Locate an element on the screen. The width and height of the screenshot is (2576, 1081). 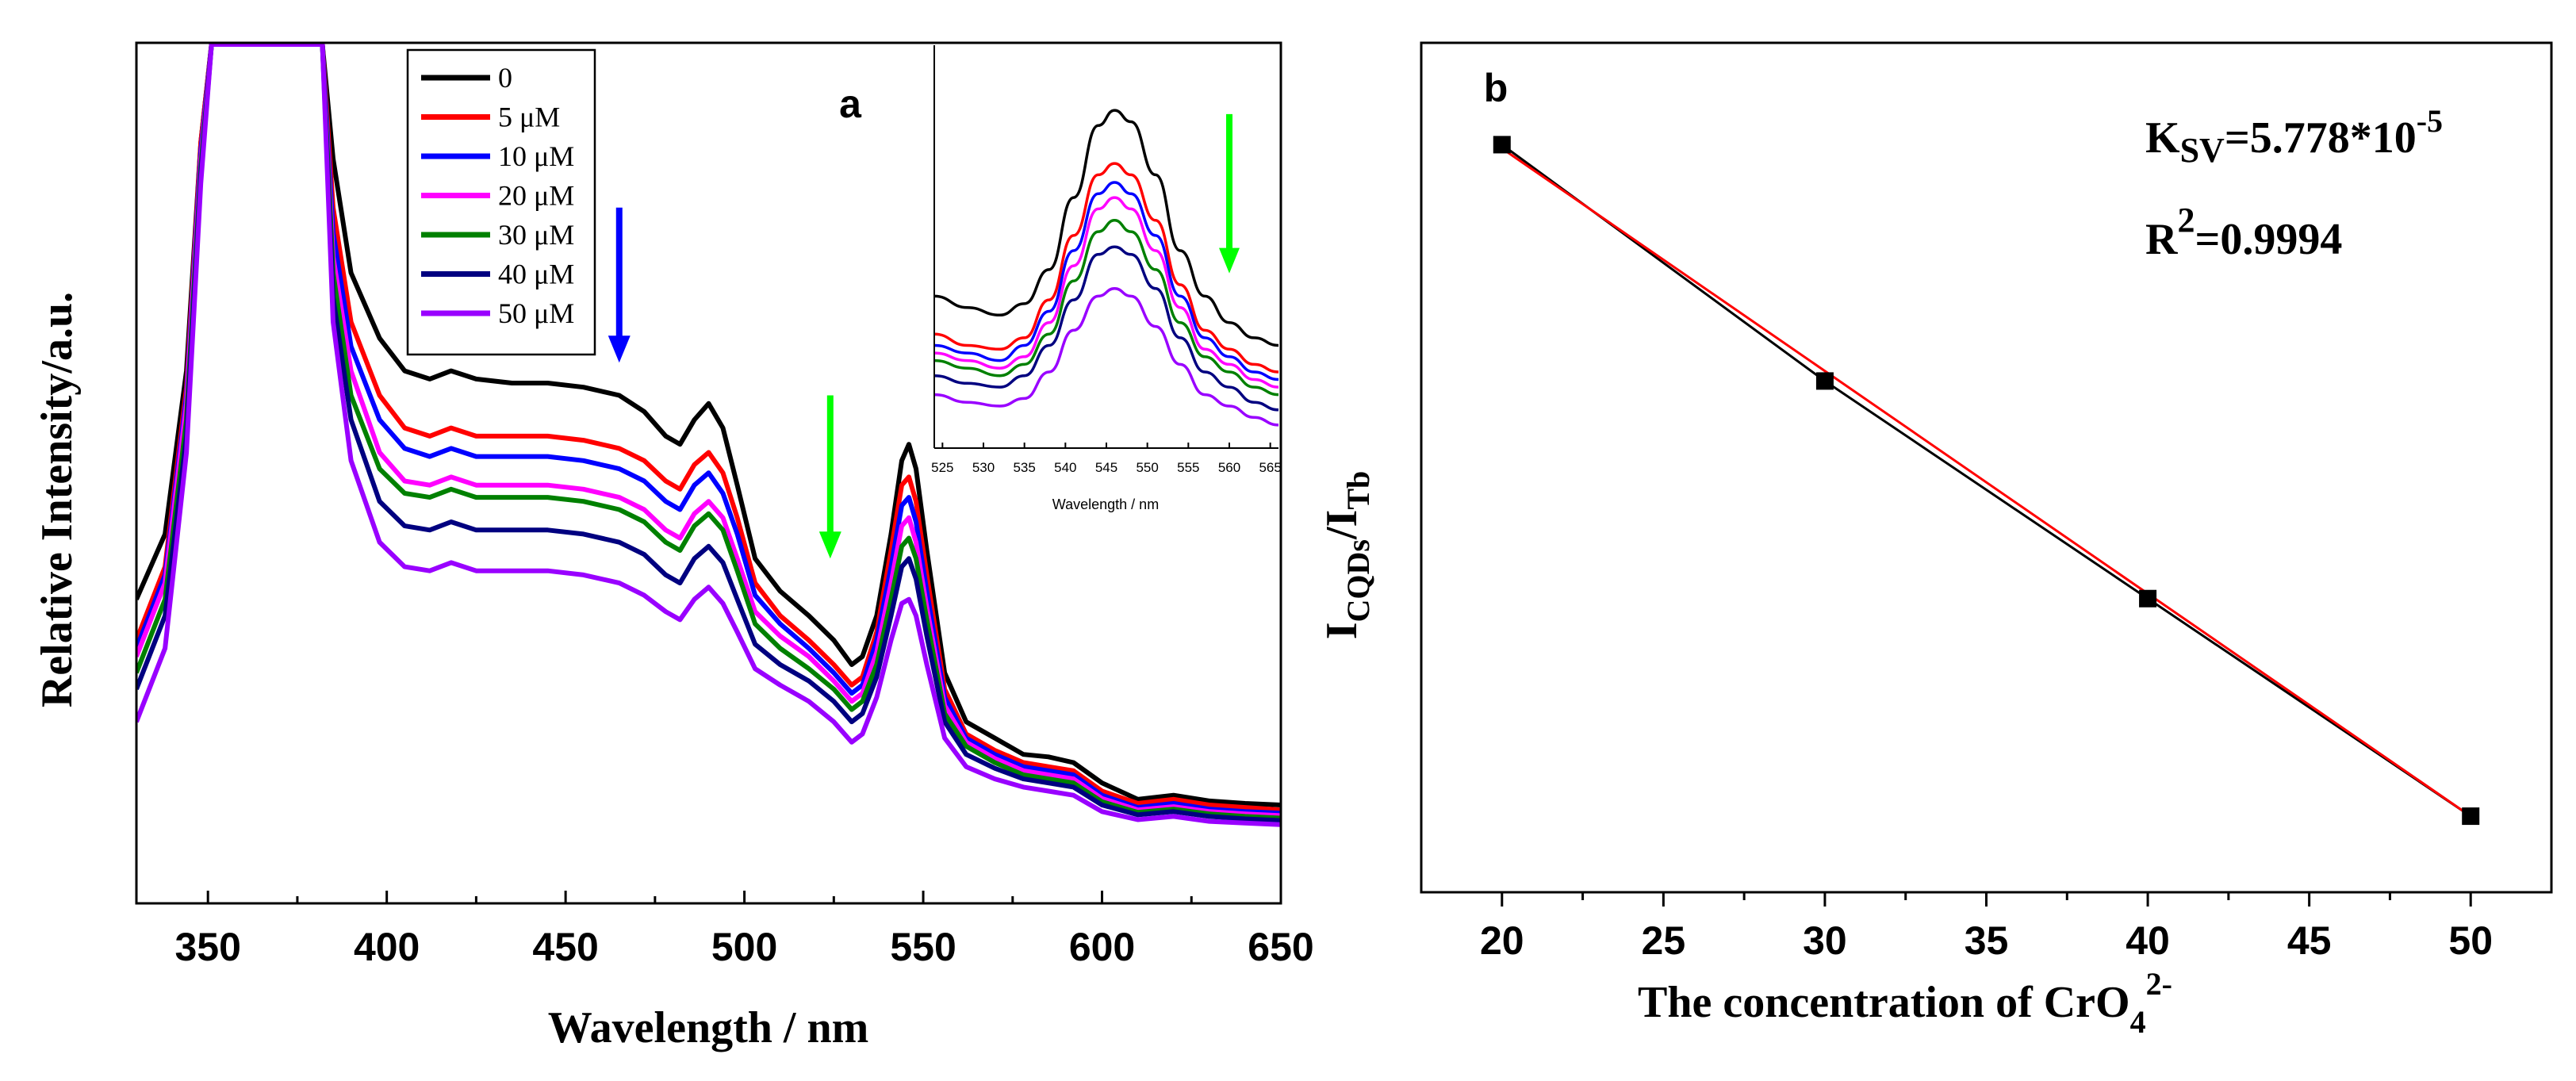
panel-a-legend: 0 5 μM 10 μM 20 μM 30 μM 40 μM 50 μM is located at coordinates (501, 202).